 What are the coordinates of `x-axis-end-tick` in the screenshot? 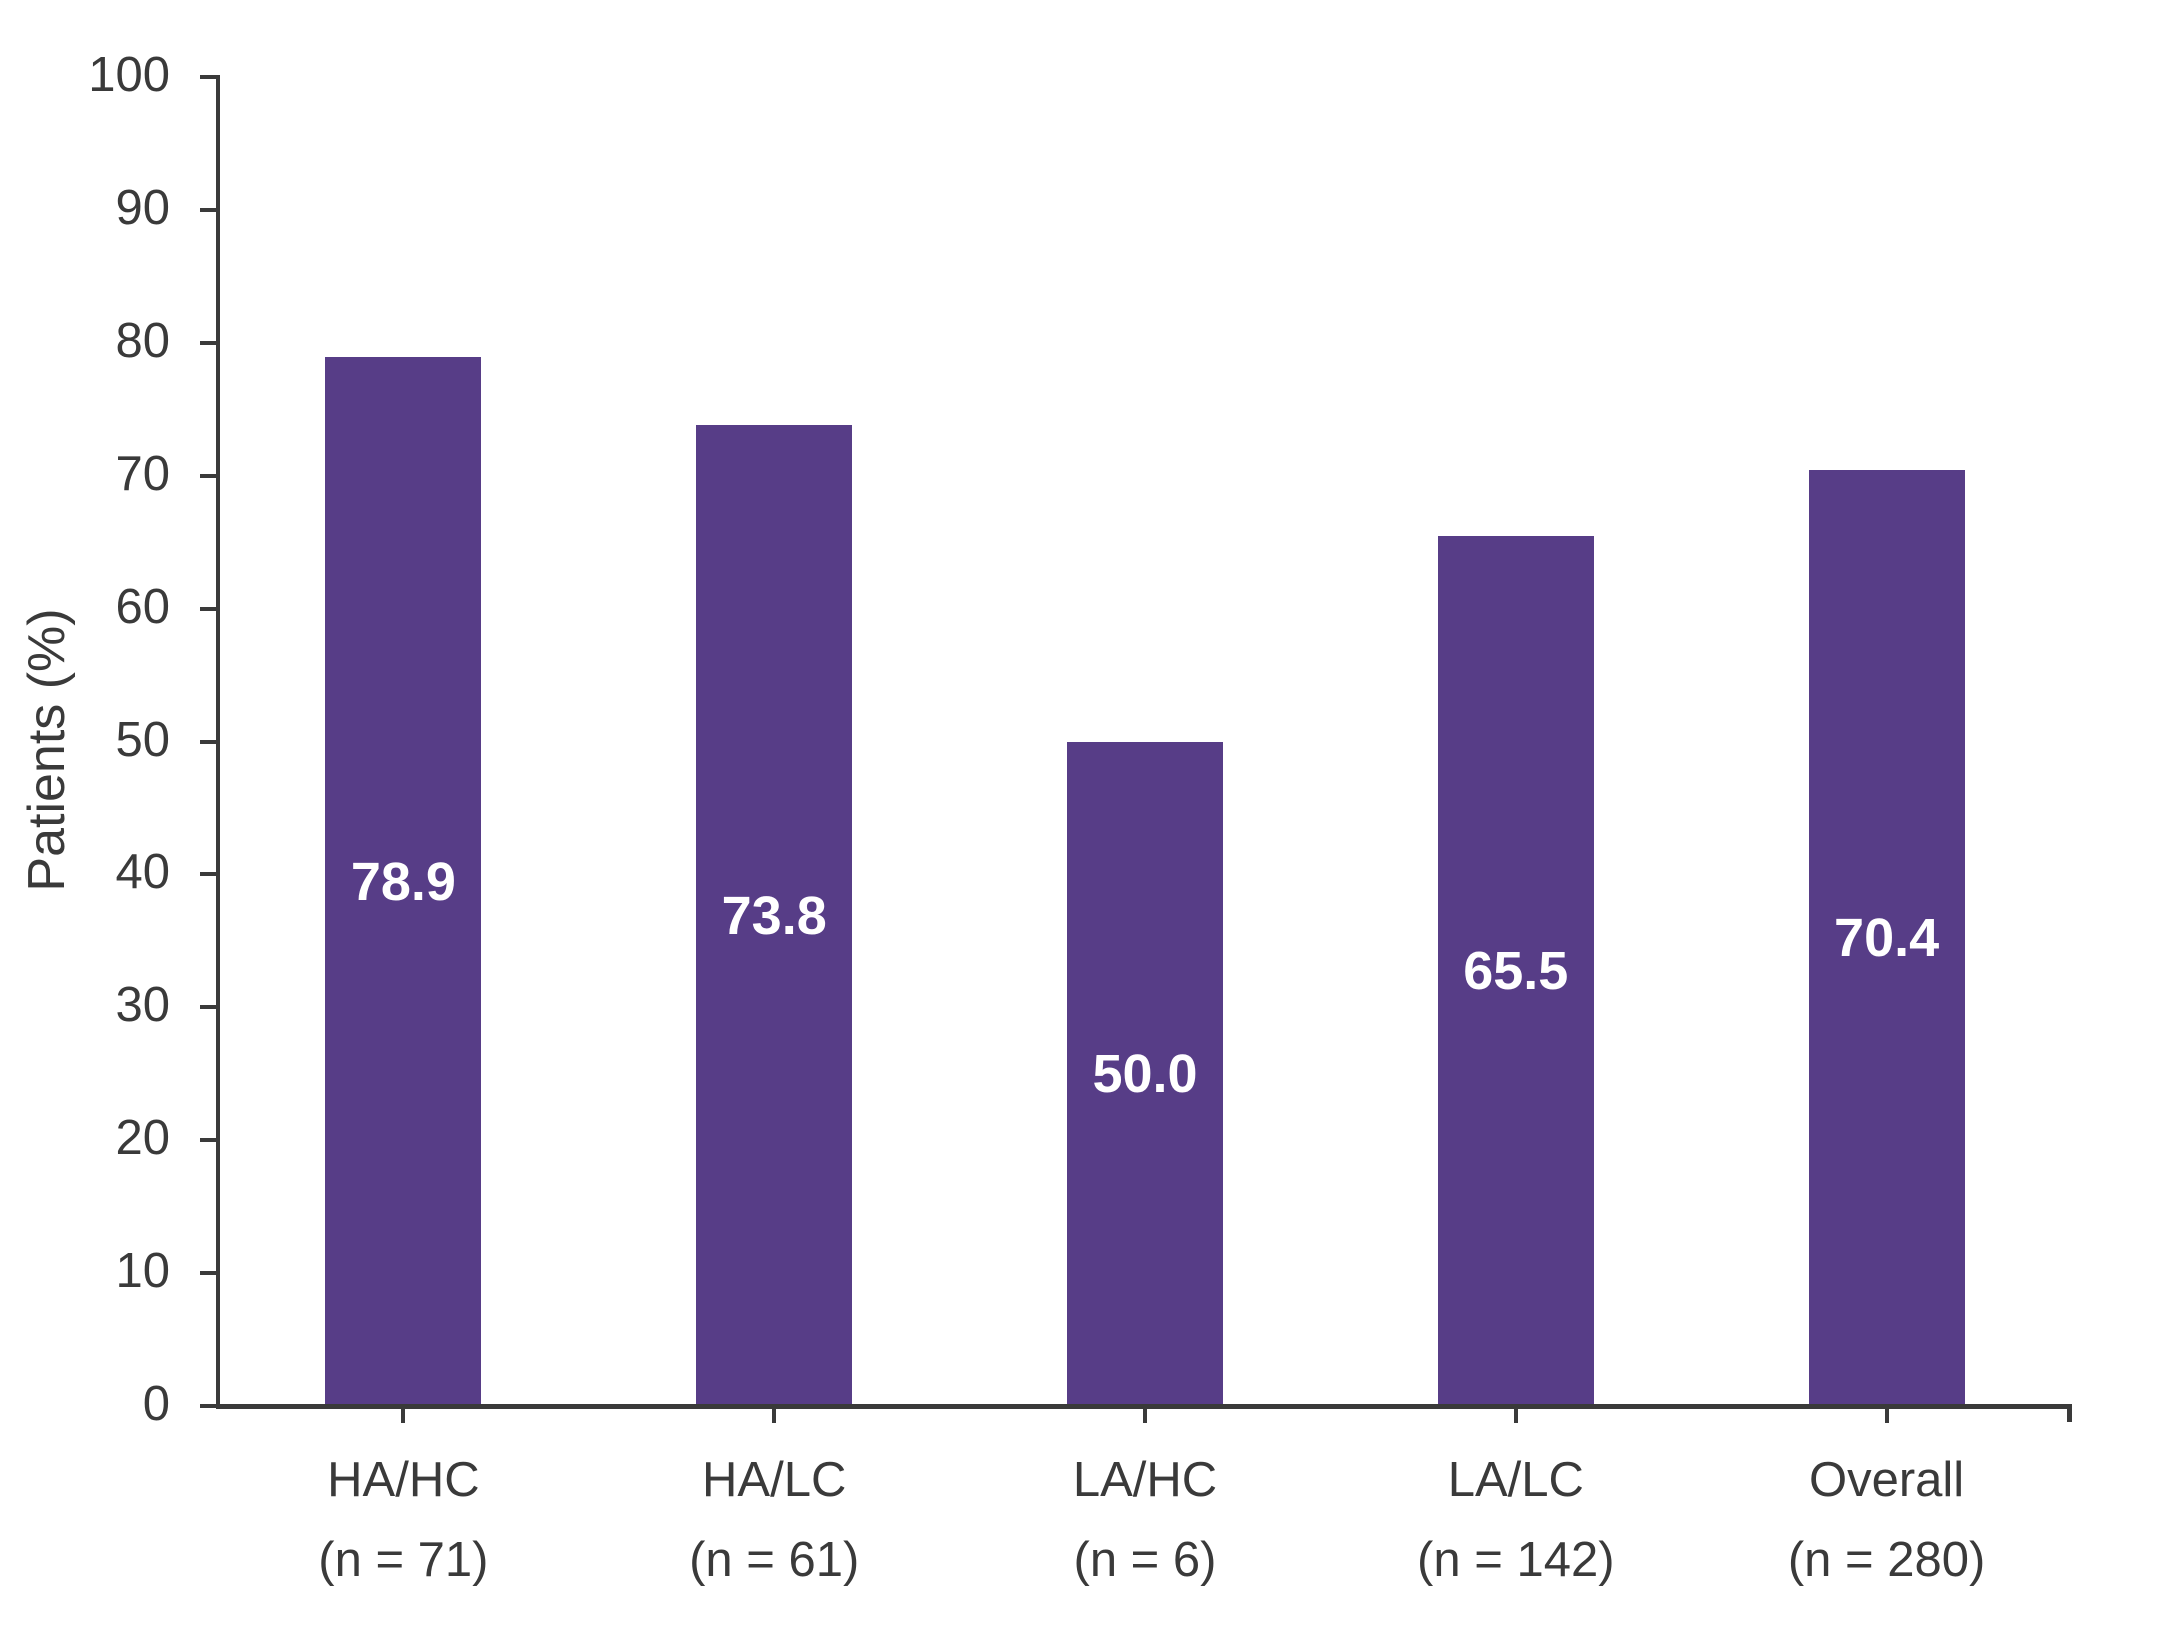 It's located at (2069, 1413).